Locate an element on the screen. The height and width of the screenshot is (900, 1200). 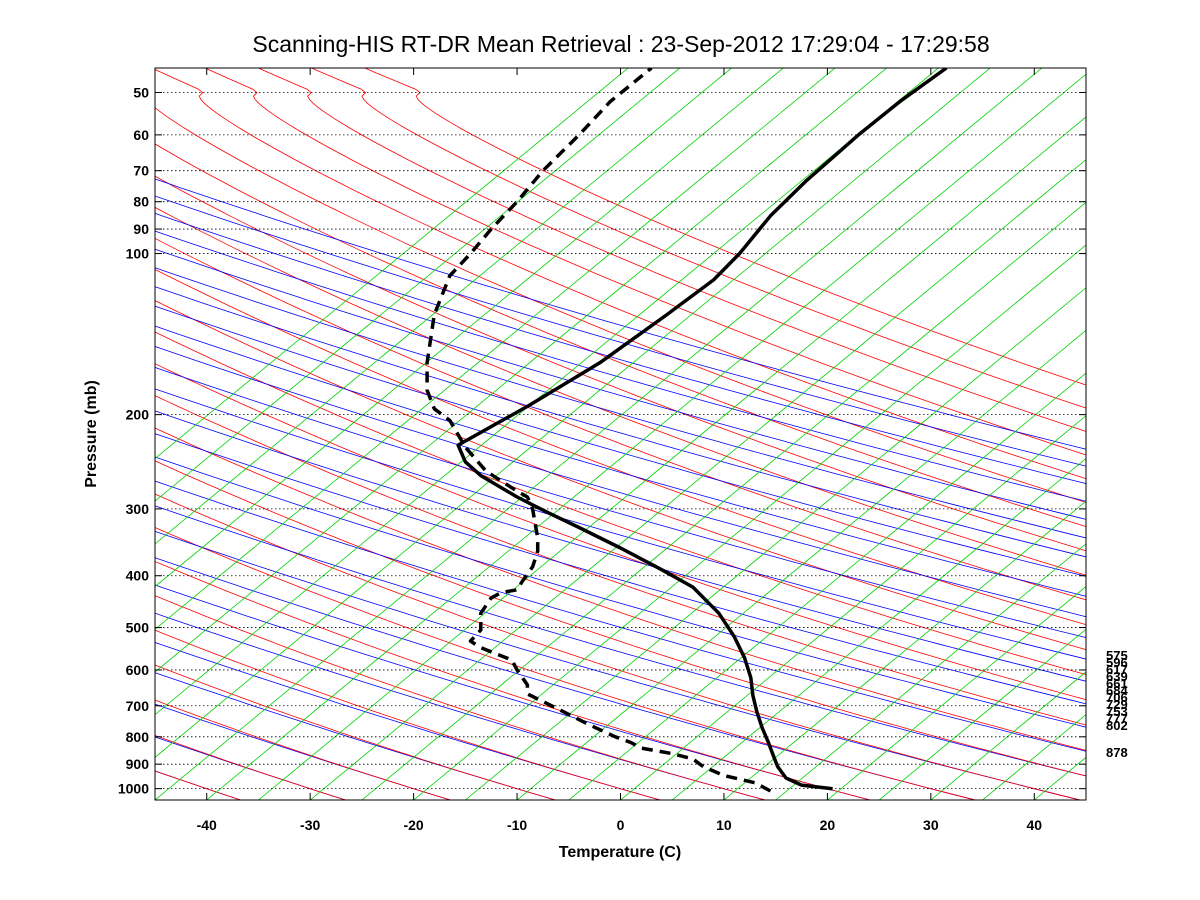
y-tick-label: 600 is located at coordinates (138, 670).